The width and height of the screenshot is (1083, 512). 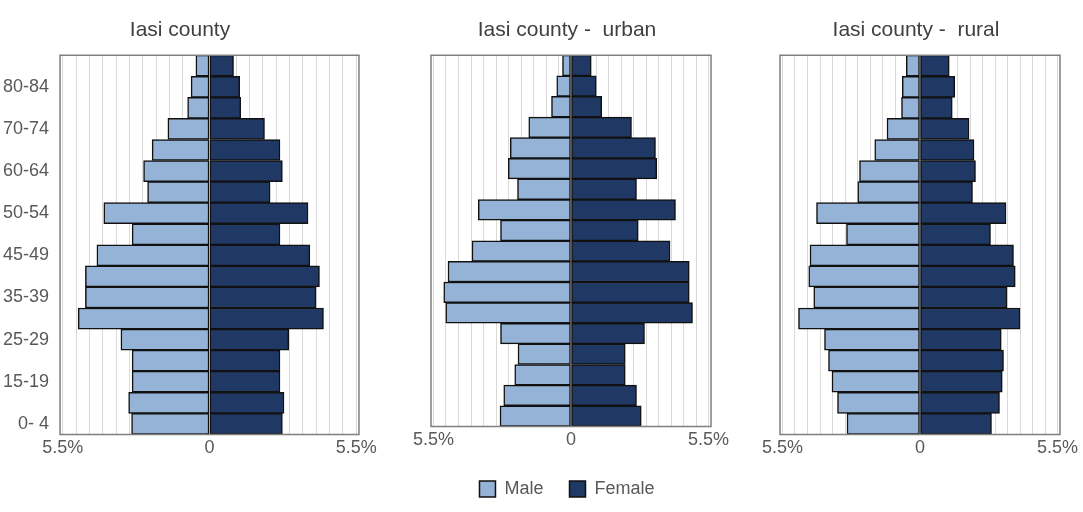 I want to click on y-tick-label: 70-74, so click(x=26, y=127).